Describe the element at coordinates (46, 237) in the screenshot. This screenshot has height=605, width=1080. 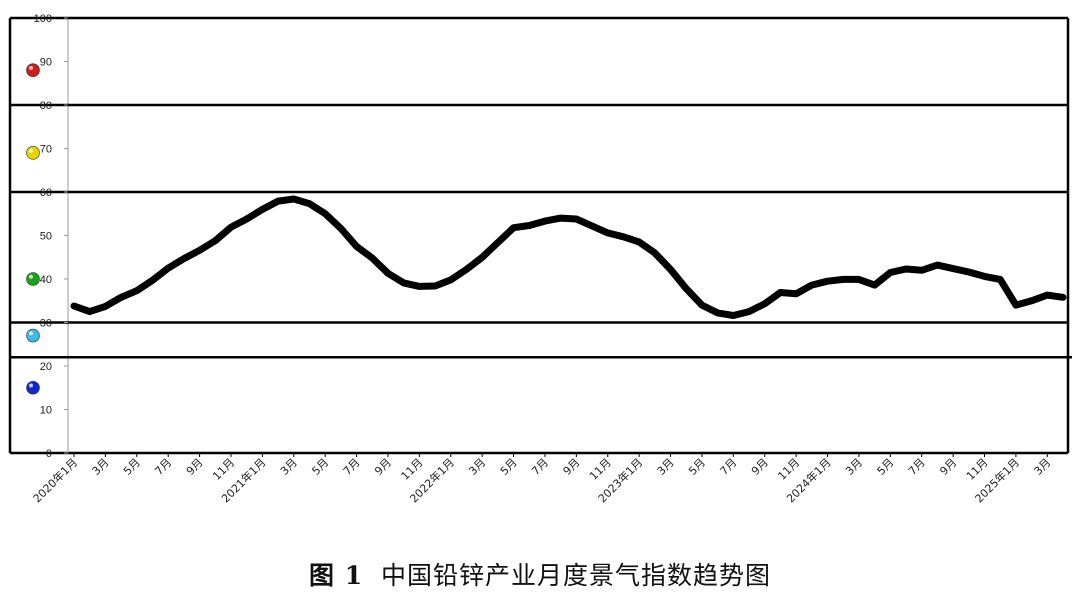
I see `y-tick-label-5: 50` at that location.